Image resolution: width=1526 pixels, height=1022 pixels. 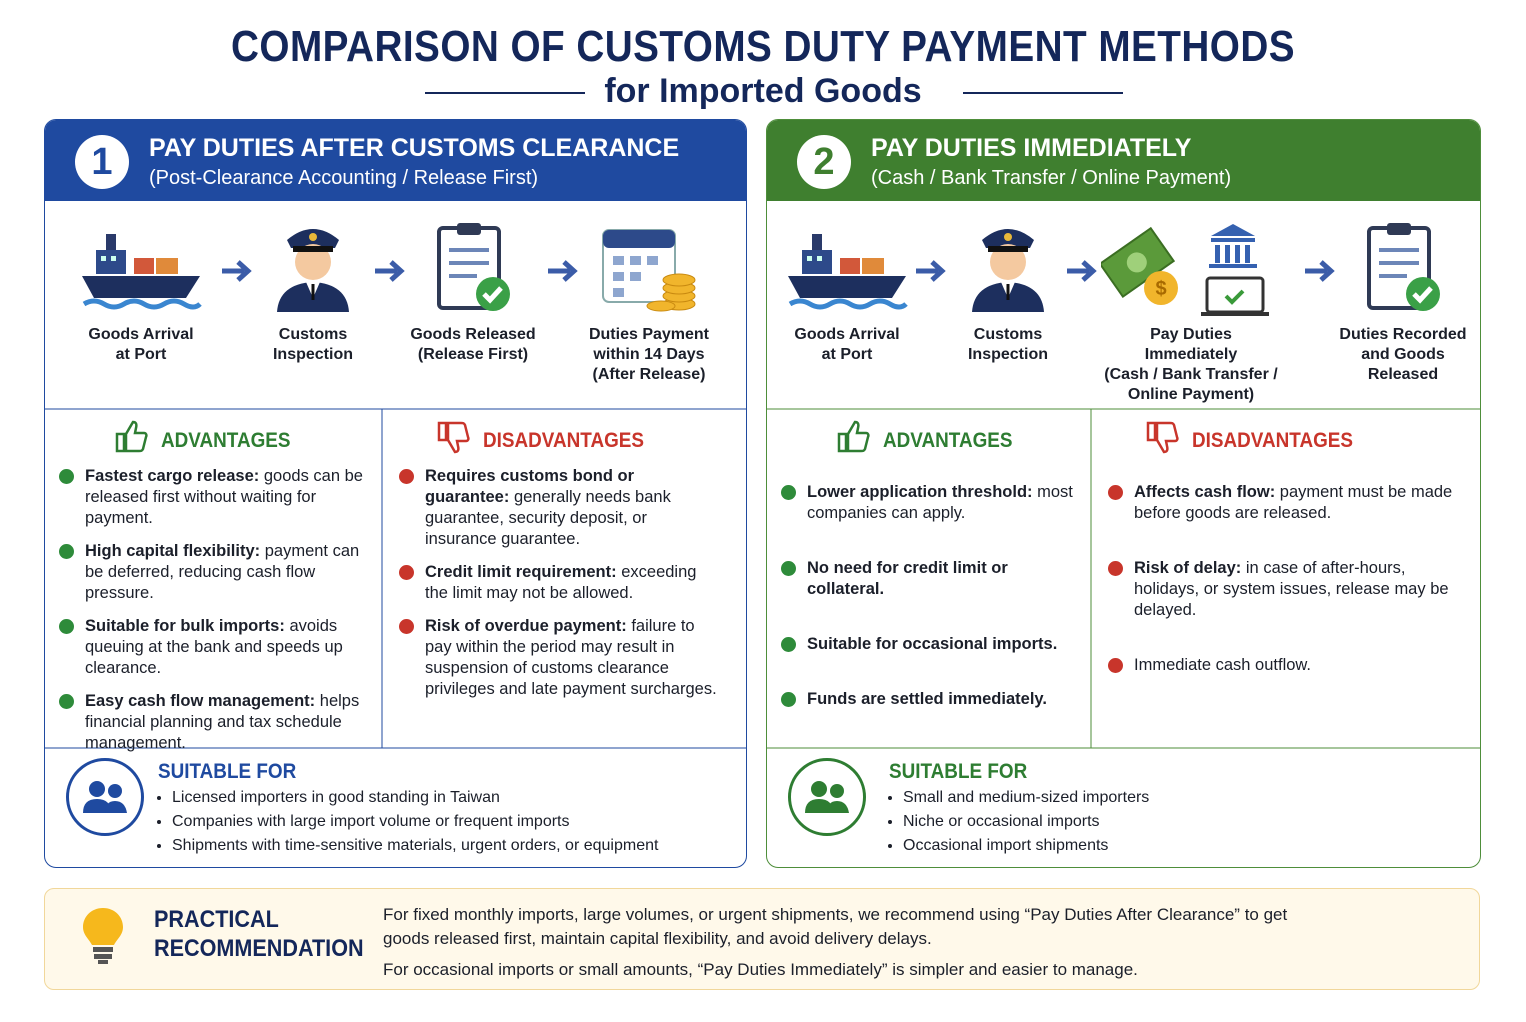 I want to click on item-bold: Fastest cargo release:, so click(x=172, y=476).